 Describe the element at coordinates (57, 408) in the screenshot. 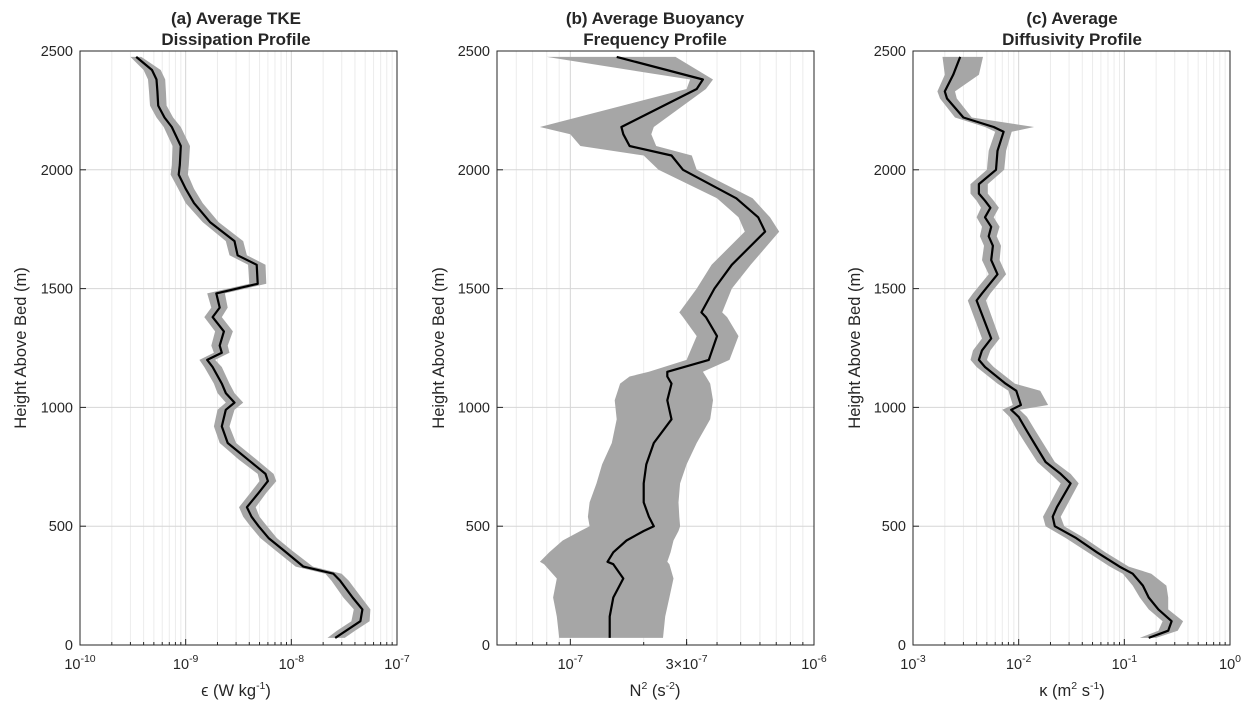

I see `panel-a-tick-label-y: 1000` at that location.